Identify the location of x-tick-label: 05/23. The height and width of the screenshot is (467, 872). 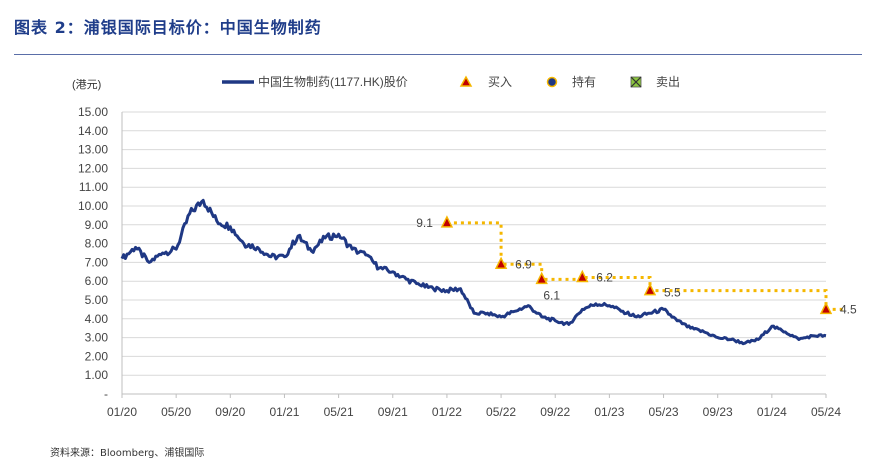
(664, 412).